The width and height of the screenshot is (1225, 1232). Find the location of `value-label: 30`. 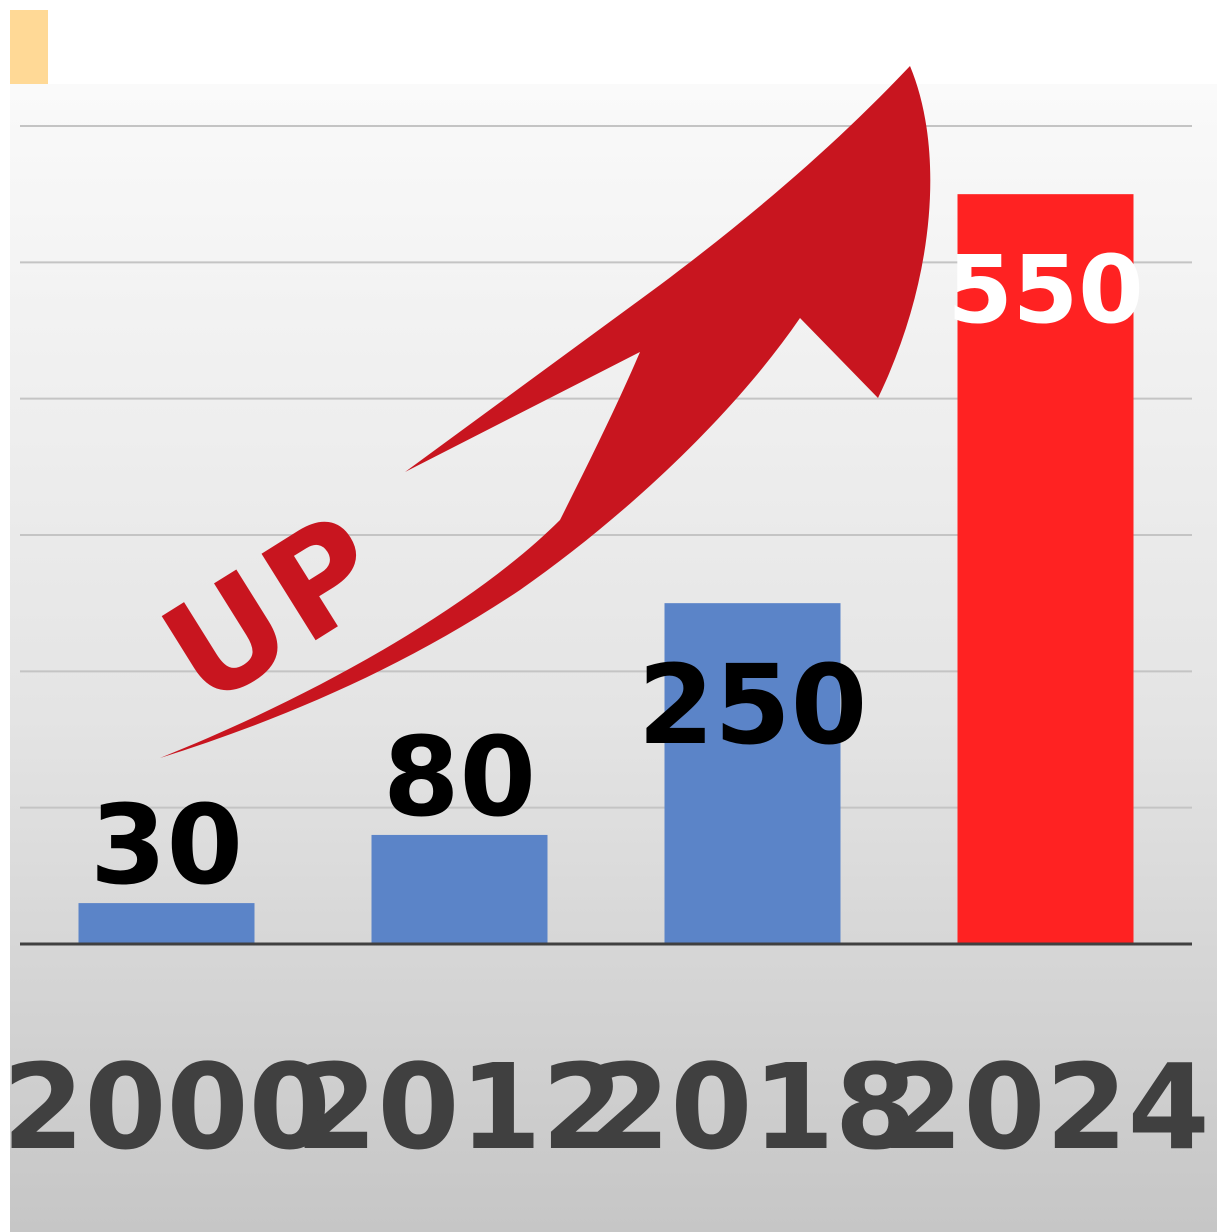

value-label: 30 is located at coordinates (166, 845).